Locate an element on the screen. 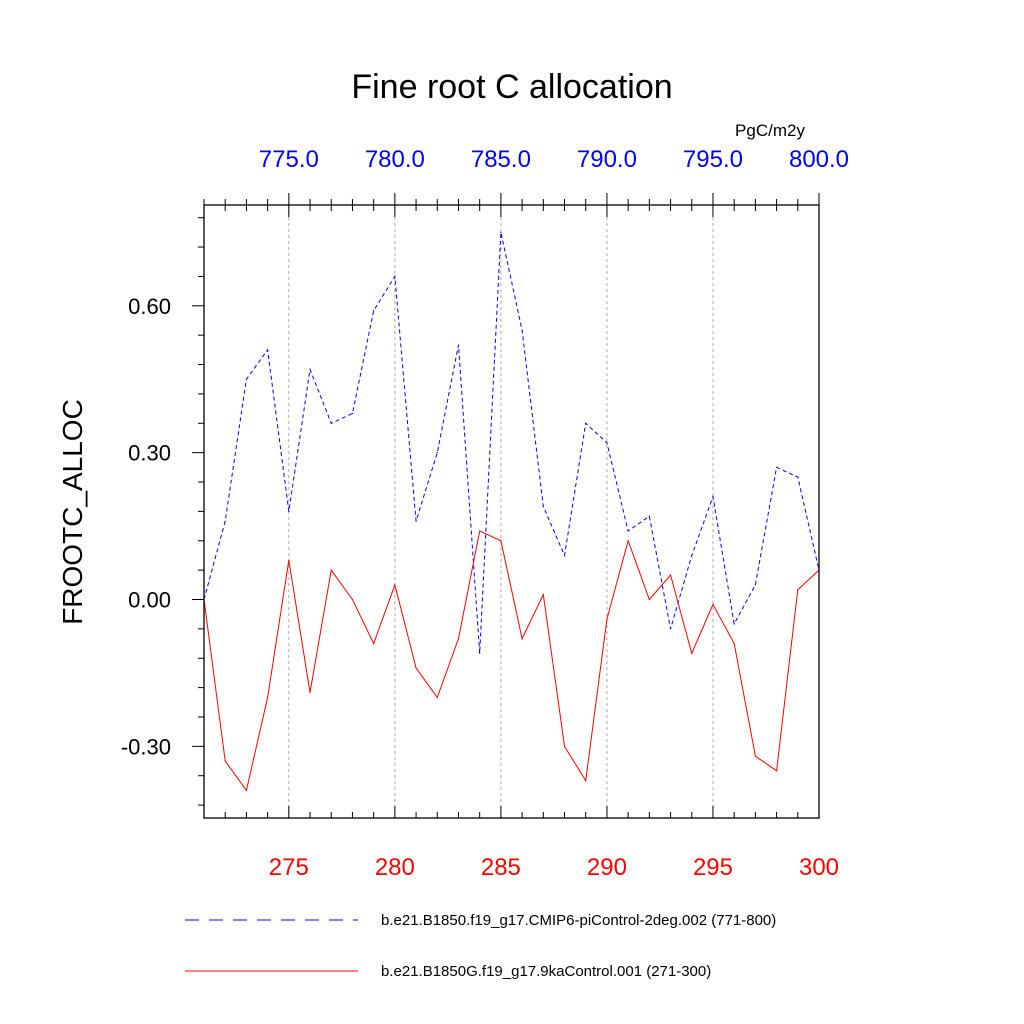  x-tick-label-top: 785.0 is located at coordinates (501, 159).